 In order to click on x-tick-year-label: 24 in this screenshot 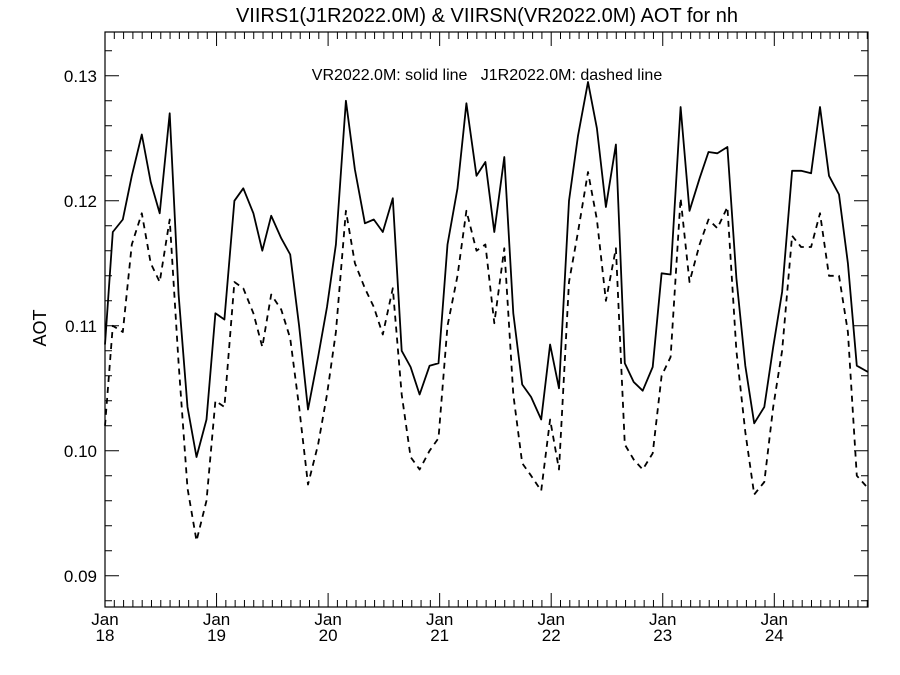, I will do `click(774, 635)`.